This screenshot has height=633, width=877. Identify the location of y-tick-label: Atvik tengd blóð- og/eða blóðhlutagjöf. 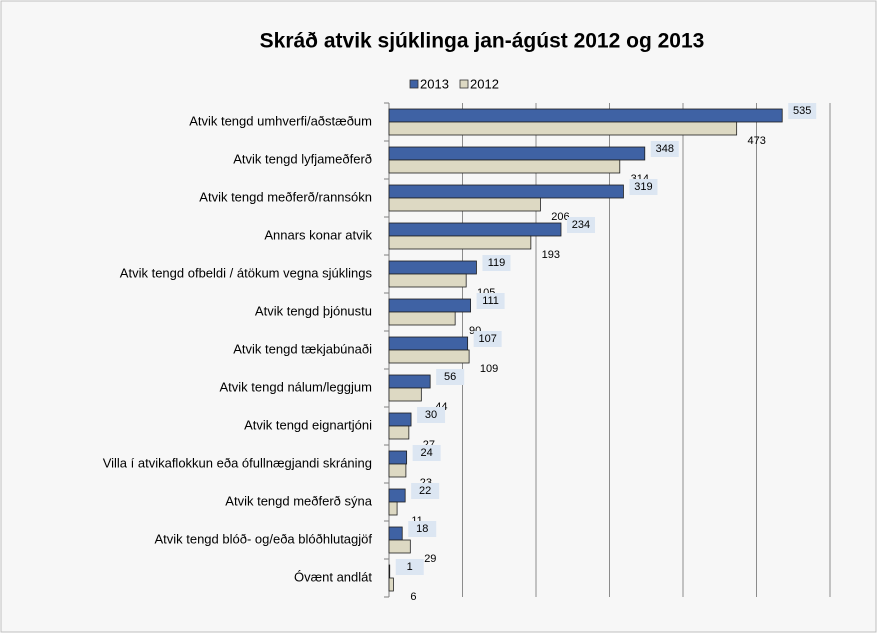
(263, 538).